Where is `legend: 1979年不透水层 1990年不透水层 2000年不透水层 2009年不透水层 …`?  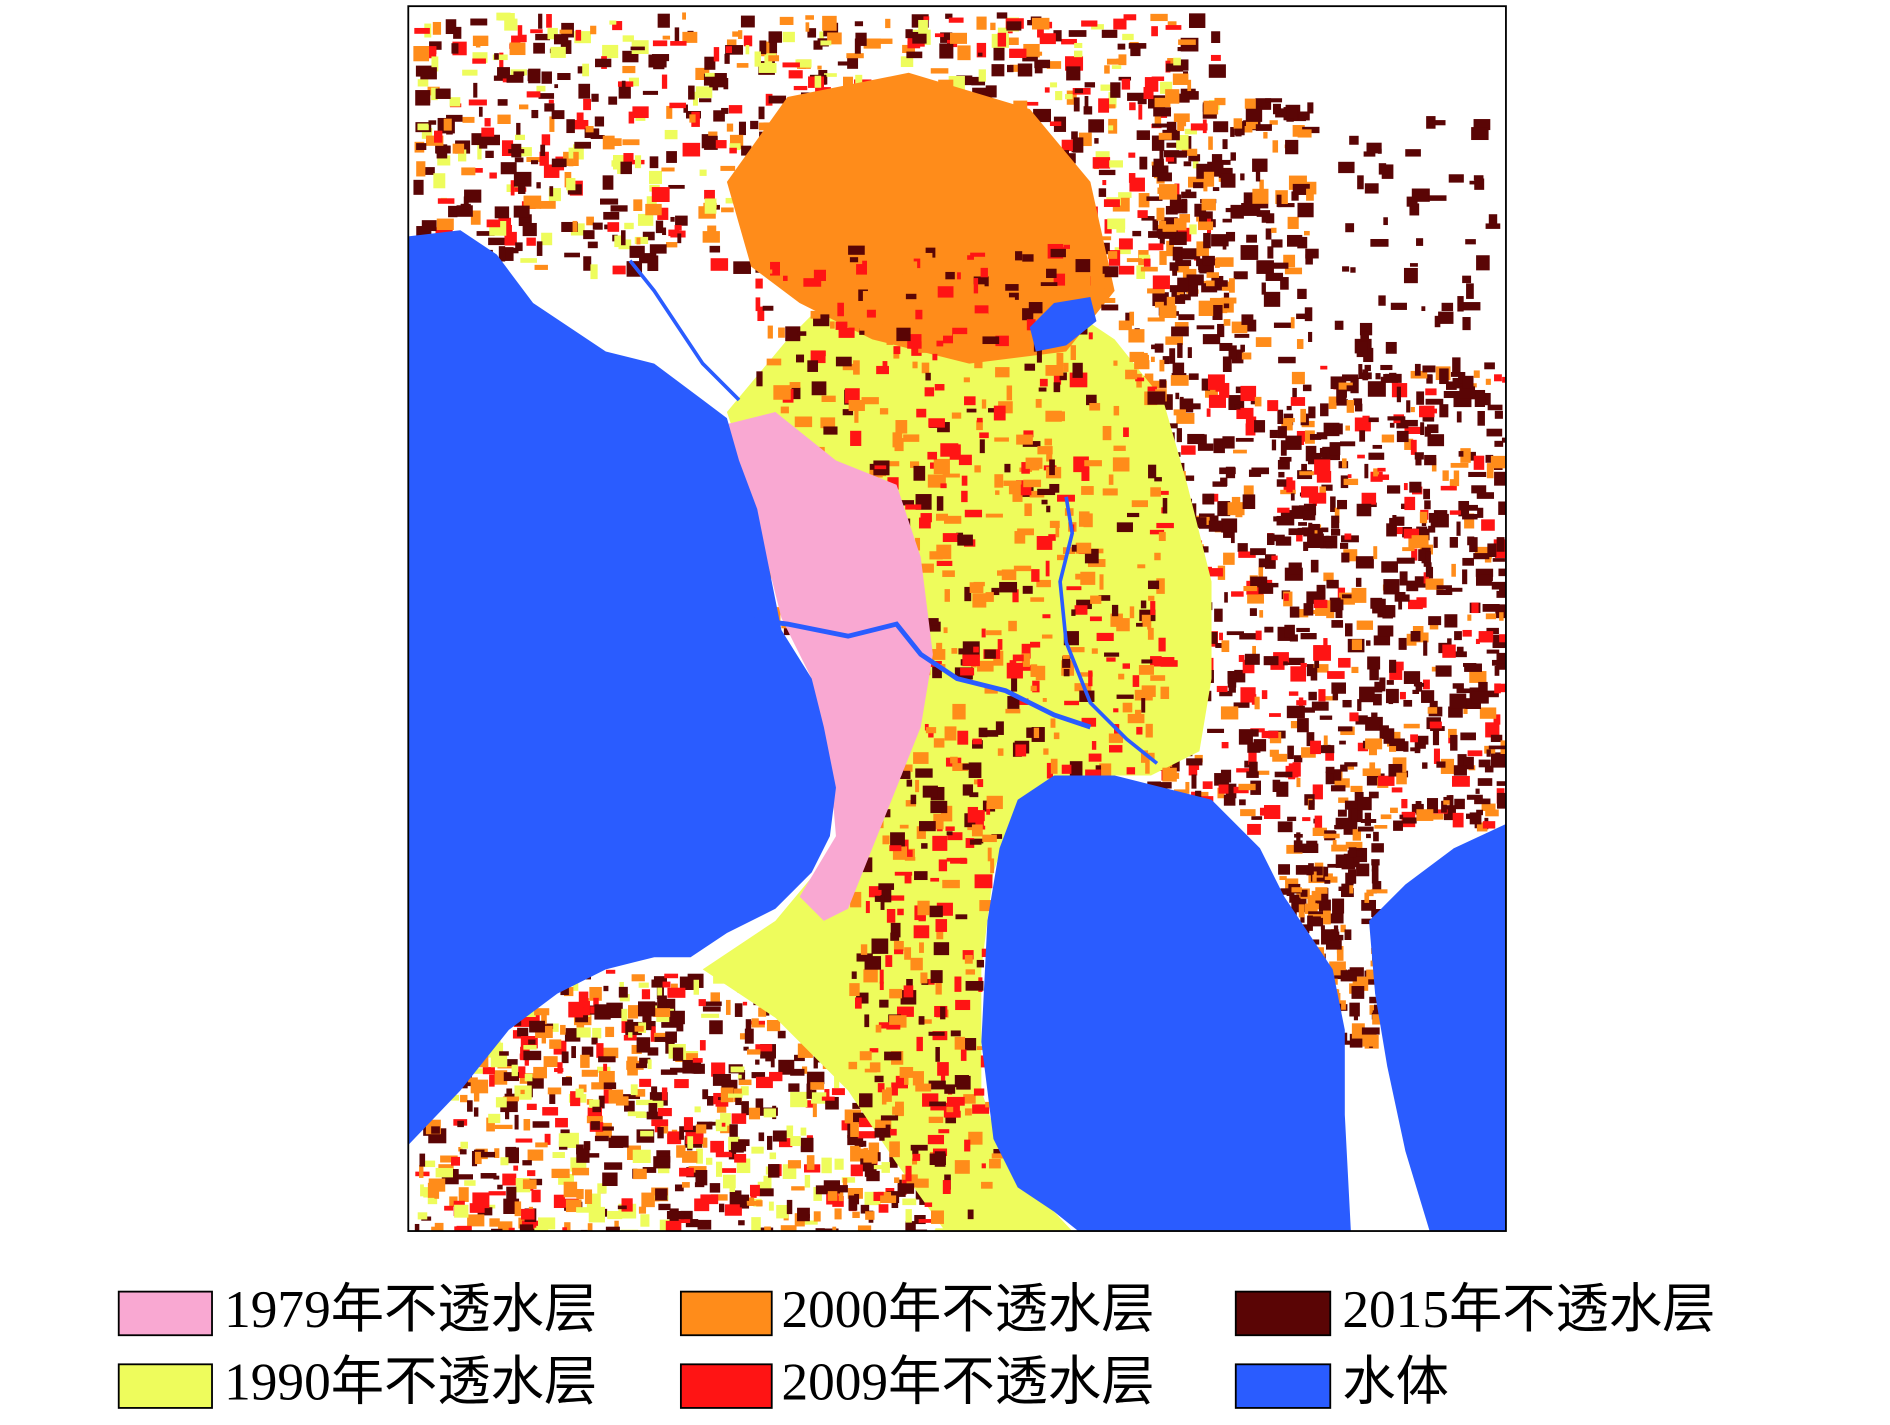
legend: 1979年不透水层 1990年不透水层 2000年不透水层 2009年不透水层 … is located at coordinates (916, 1346).